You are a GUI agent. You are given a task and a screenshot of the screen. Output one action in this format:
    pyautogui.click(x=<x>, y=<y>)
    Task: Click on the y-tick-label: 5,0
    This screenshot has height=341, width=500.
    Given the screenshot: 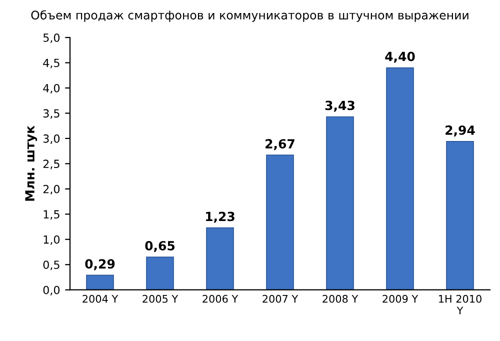 What is the action you would take?
    pyautogui.click(x=51, y=38)
    